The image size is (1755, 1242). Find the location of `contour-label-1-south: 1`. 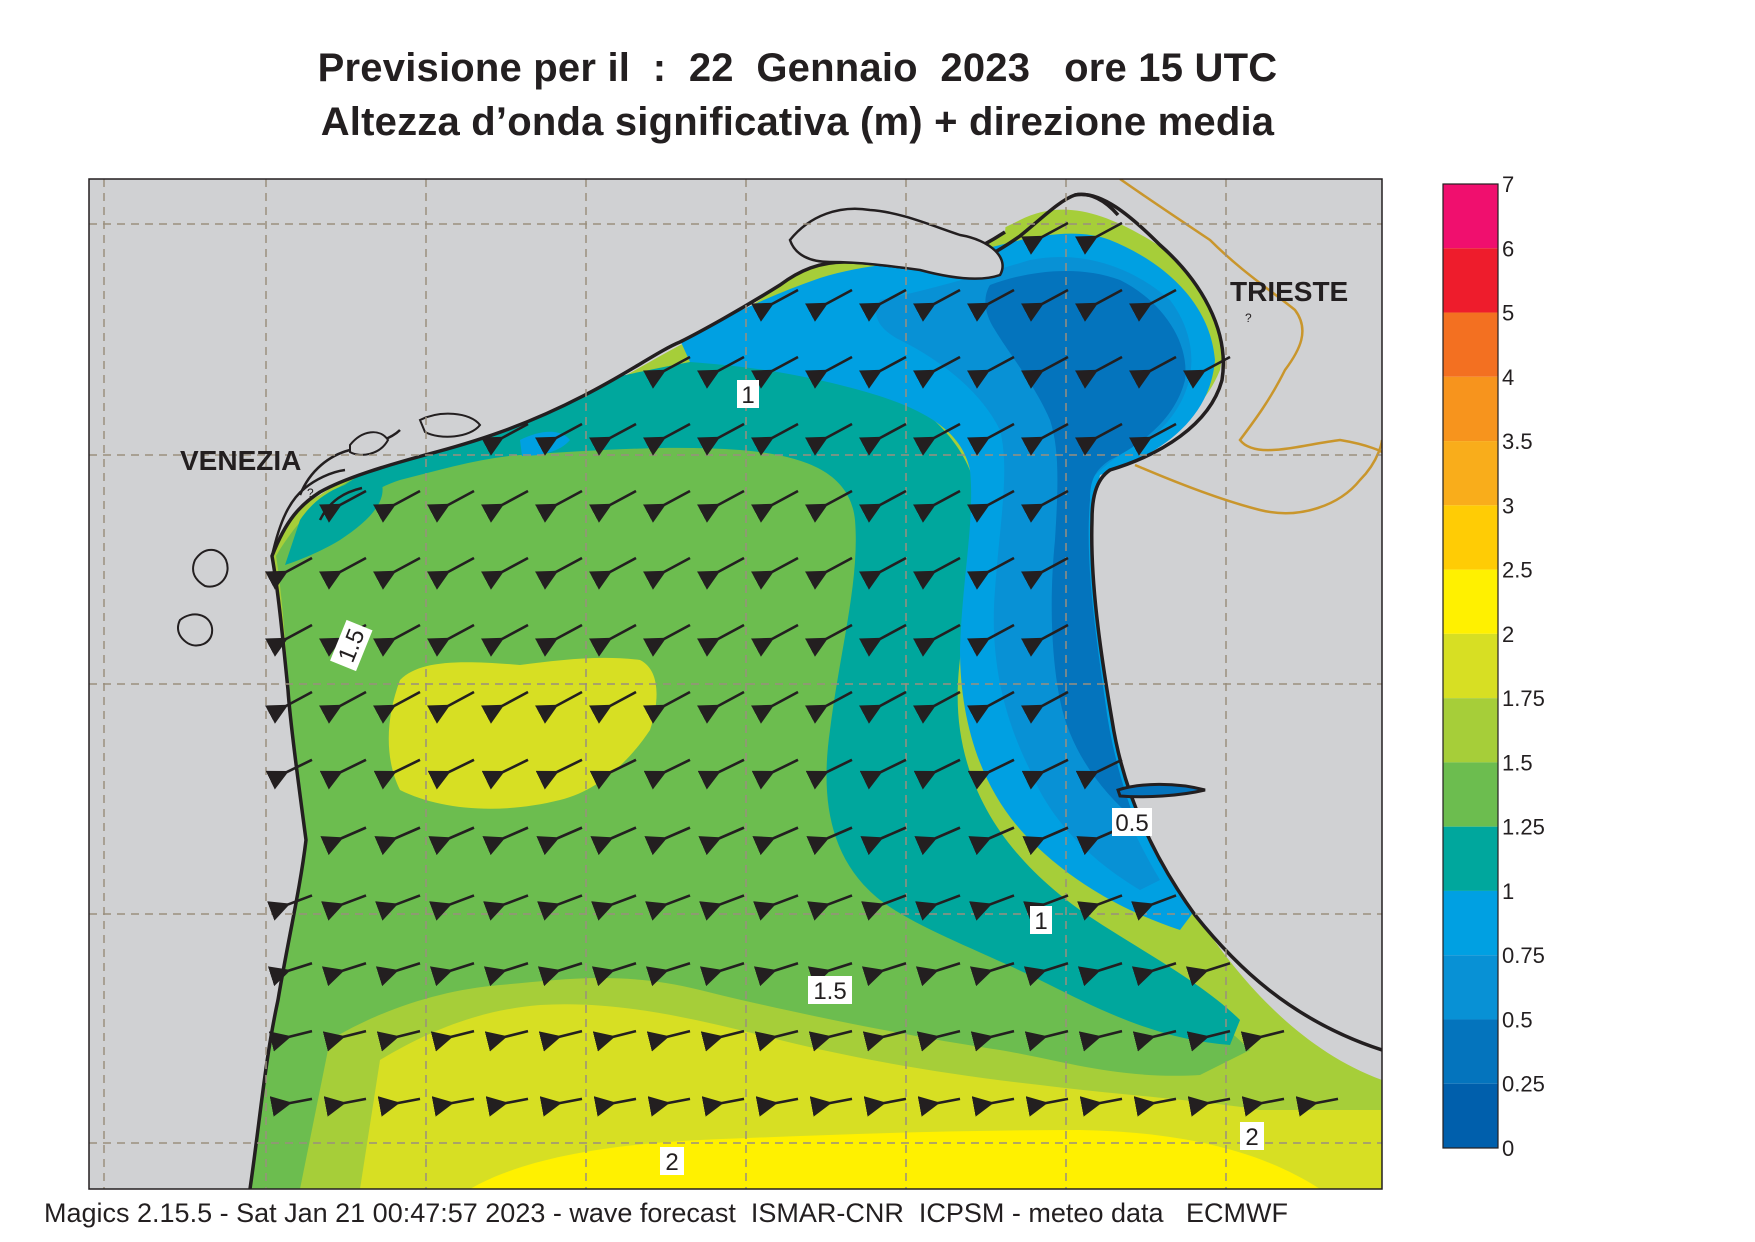

contour-label-1-south: 1 is located at coordinates (1040, 921).